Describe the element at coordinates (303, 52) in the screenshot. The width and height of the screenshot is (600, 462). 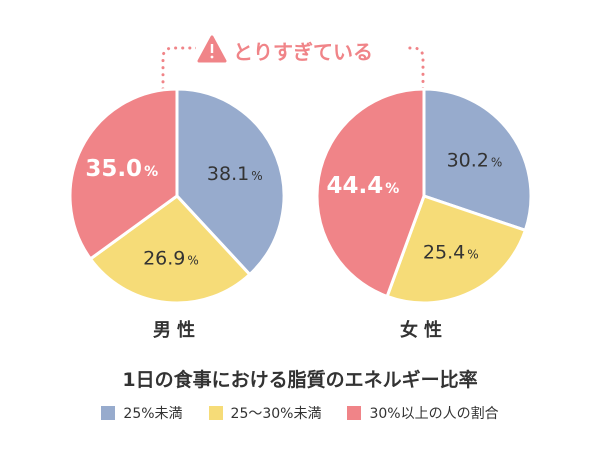
I see `annotation-label: とりすぎている` at that location.